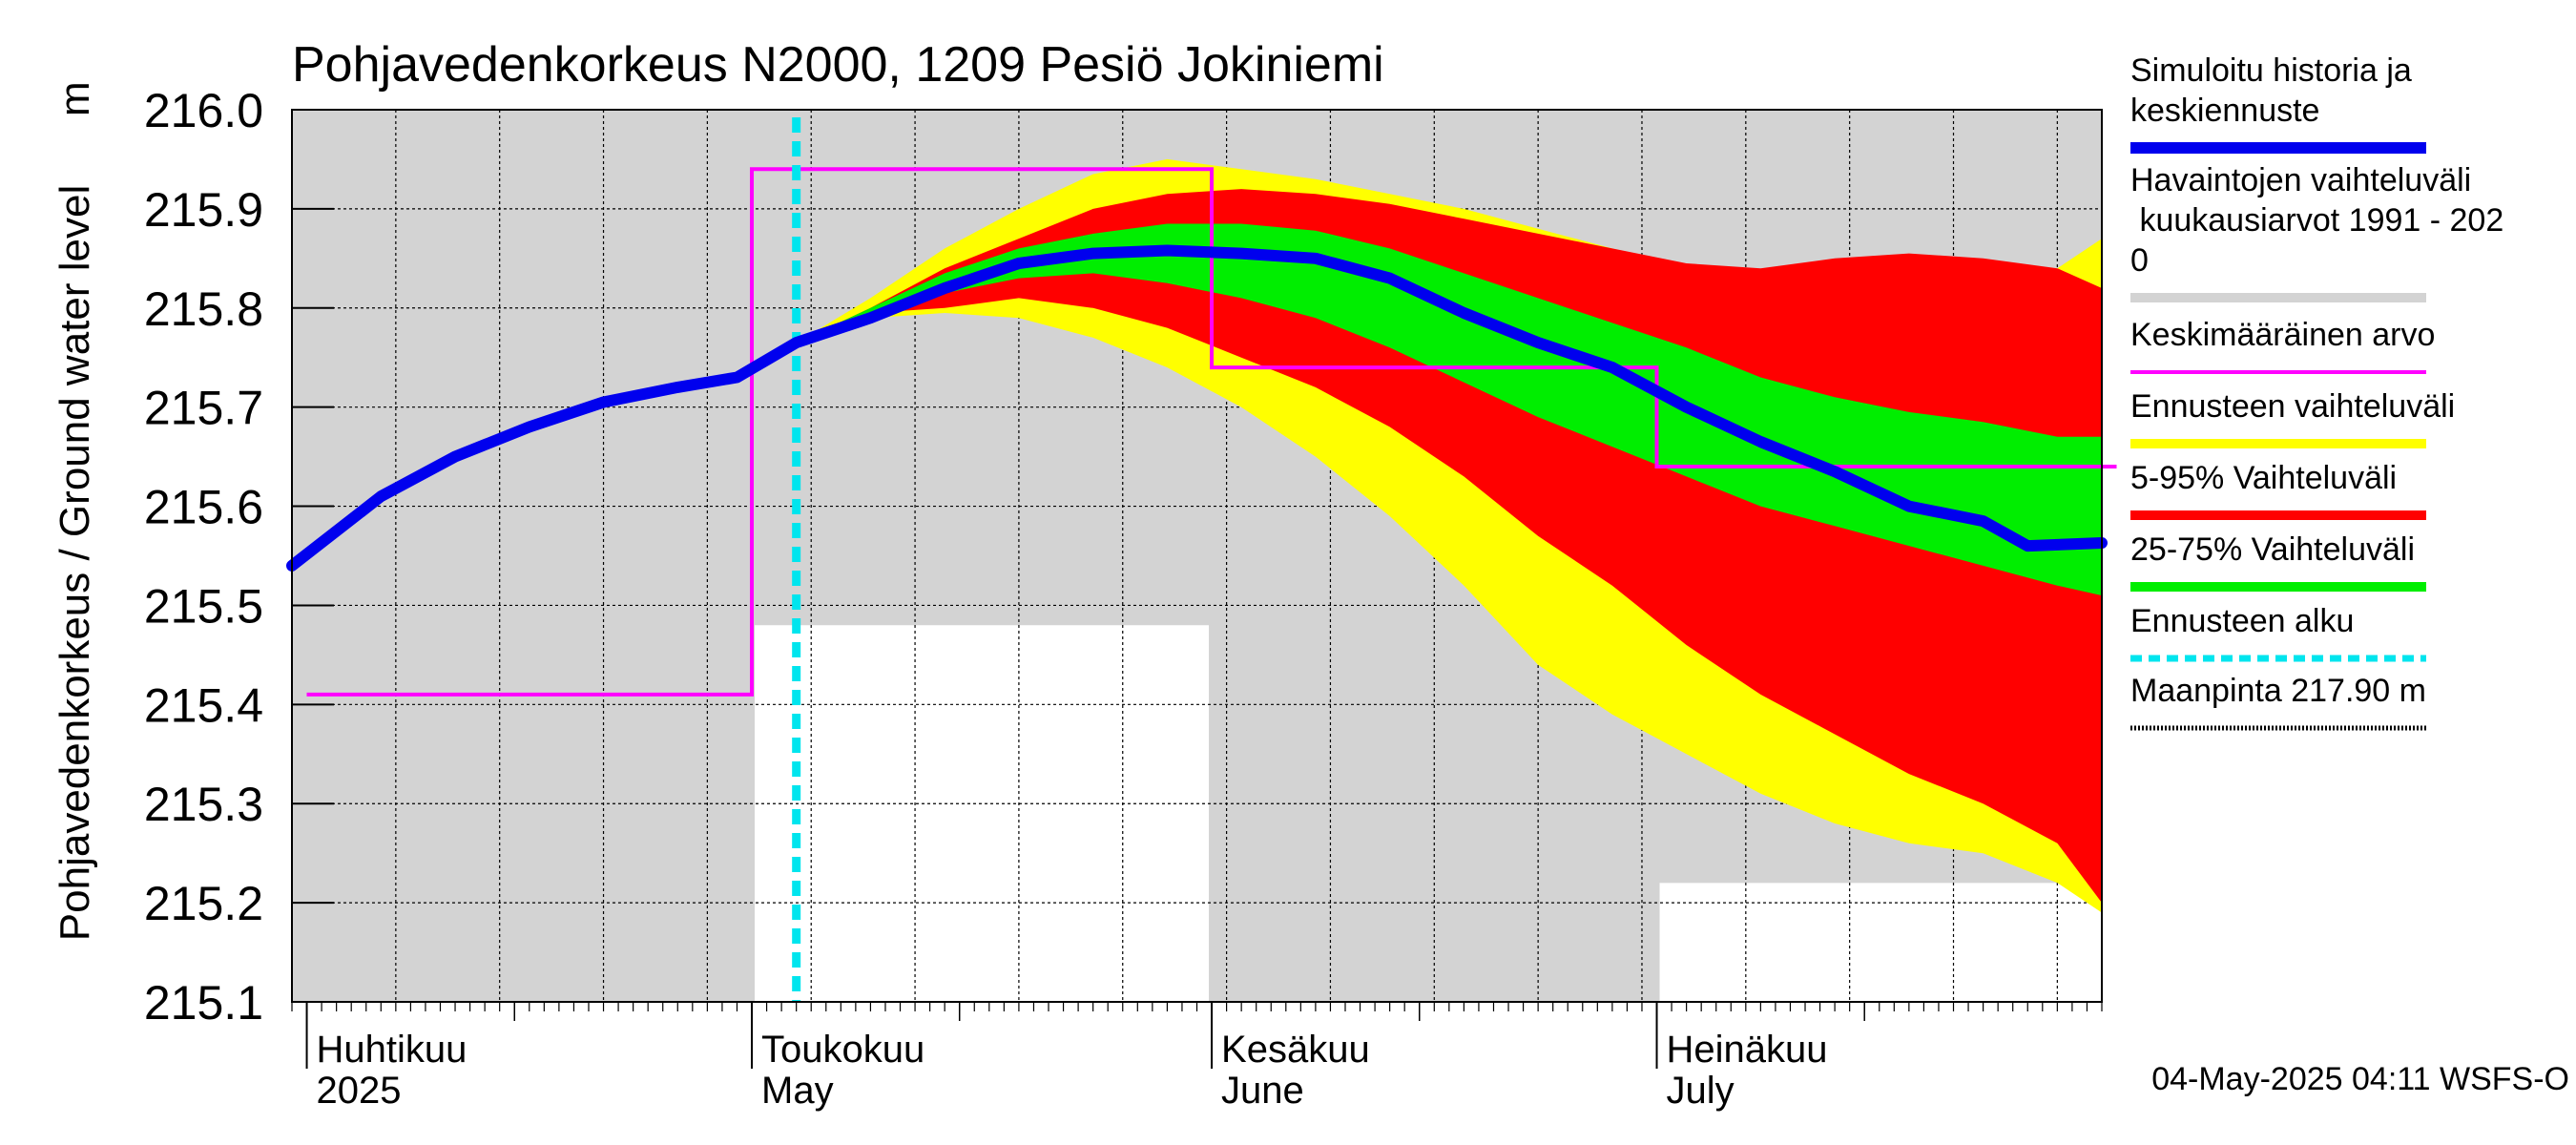 The image size is (2576, 1145). I want to click on x-month-label-fi: Kesäkuu, so click(1295, 1050).